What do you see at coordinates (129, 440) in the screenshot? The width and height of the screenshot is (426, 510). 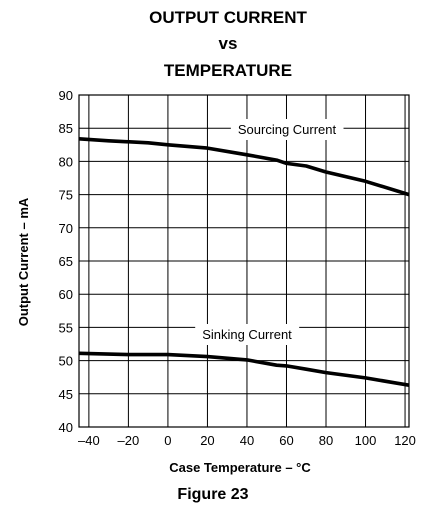 I see `x-tick-label: –20` at bounding box center [129, 440].